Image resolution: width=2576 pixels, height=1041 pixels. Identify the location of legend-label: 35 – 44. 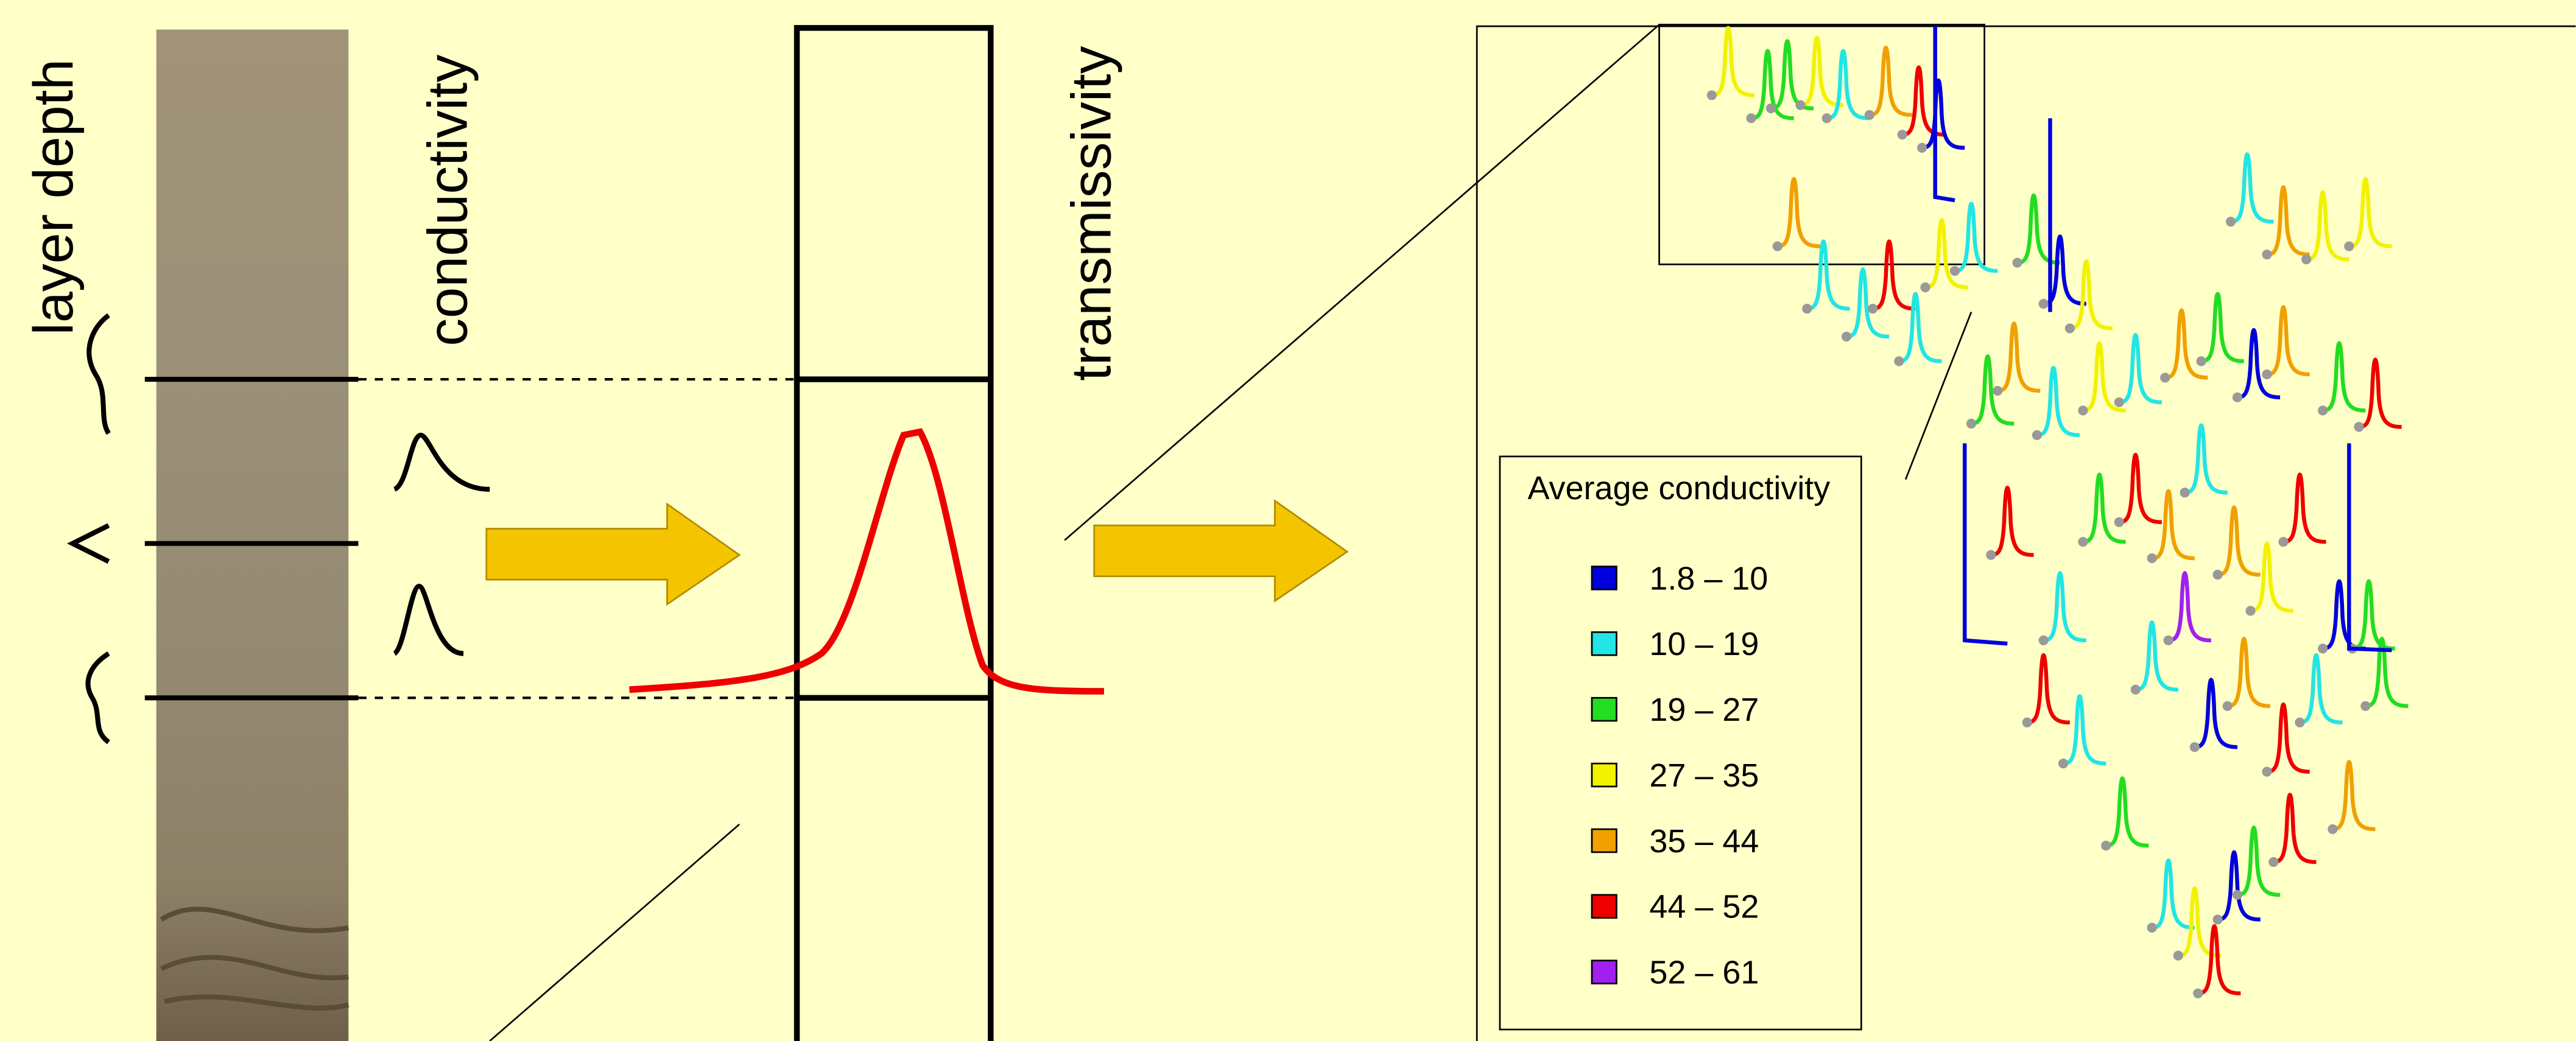
(1704, 841).